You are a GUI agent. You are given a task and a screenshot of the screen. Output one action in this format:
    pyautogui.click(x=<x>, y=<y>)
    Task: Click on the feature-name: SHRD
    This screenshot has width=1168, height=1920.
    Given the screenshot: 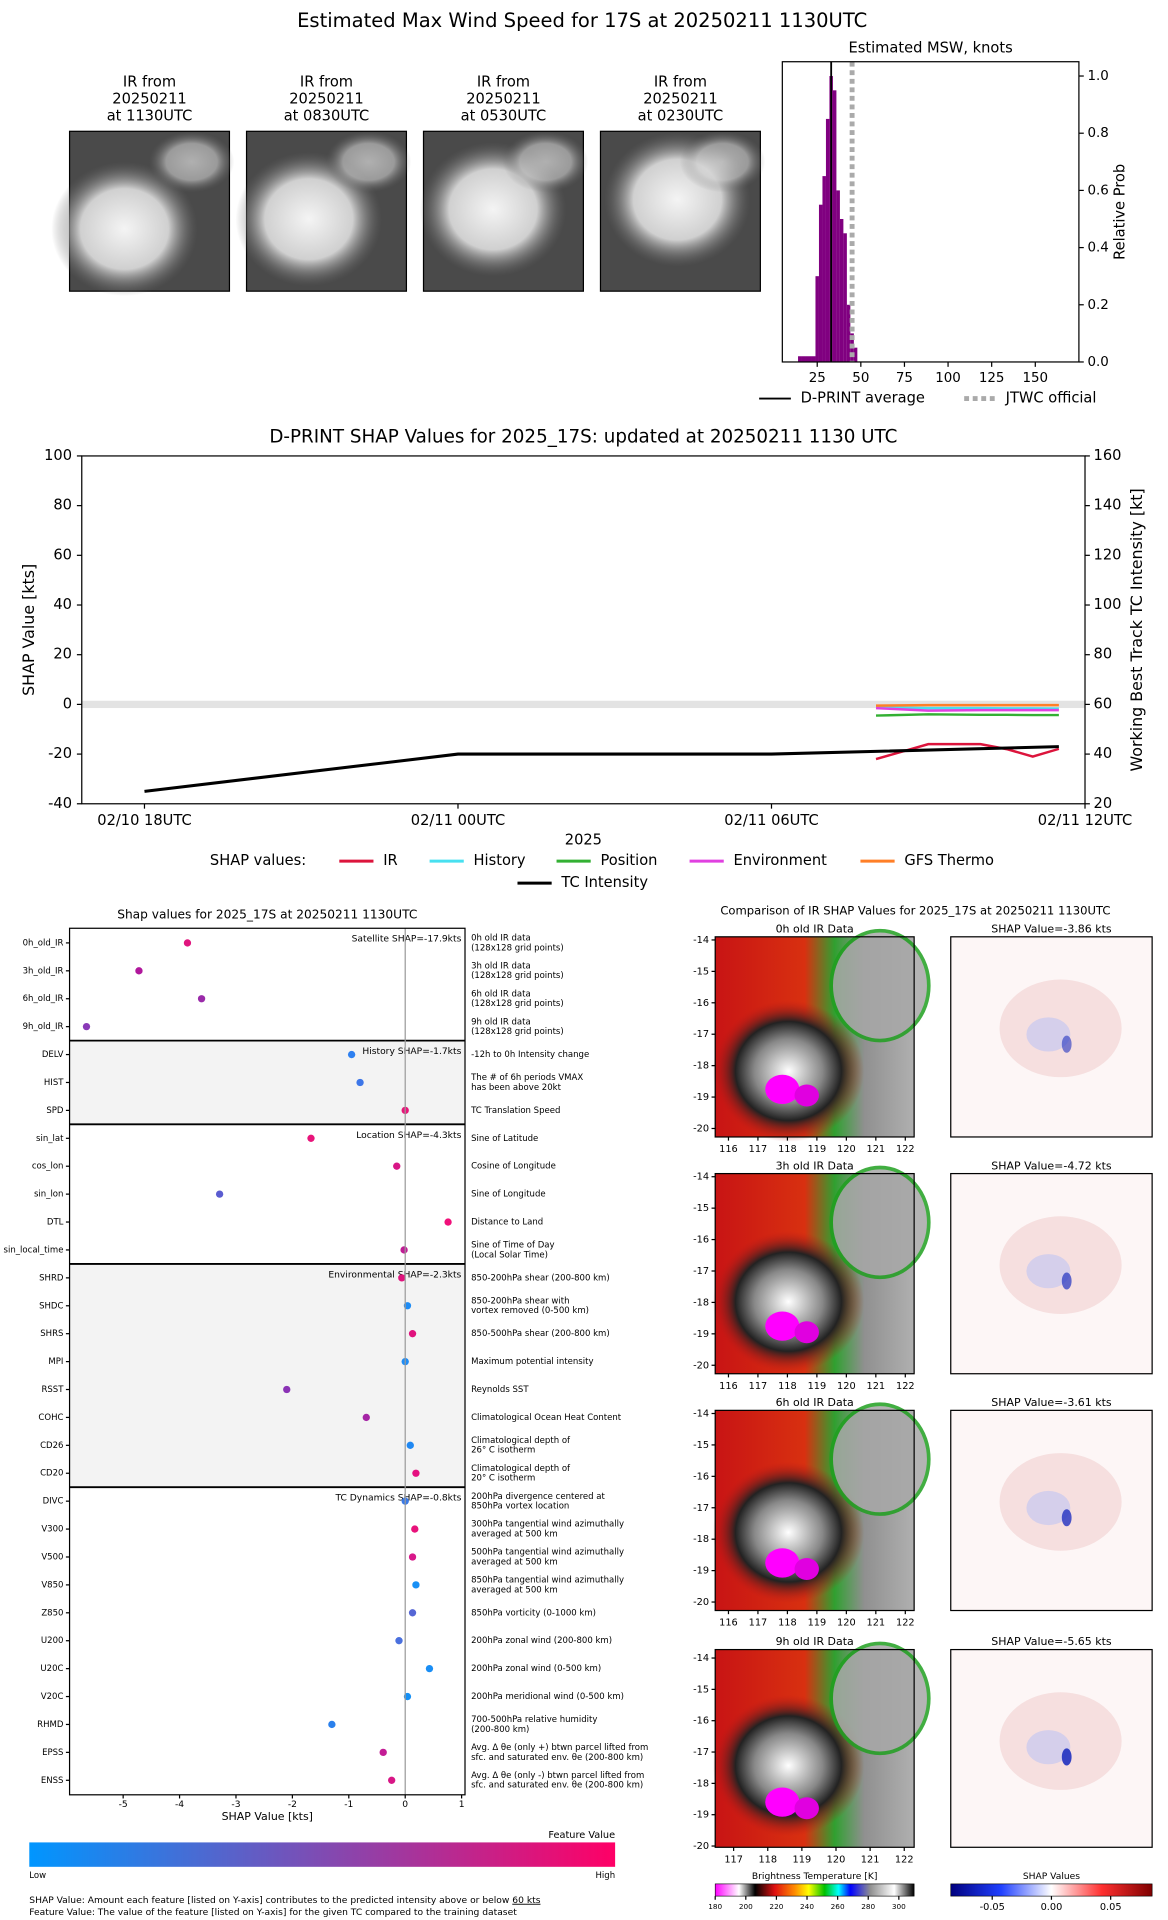 What is the action you would take?
    pyautogui.click(x=51, y=1278)
    